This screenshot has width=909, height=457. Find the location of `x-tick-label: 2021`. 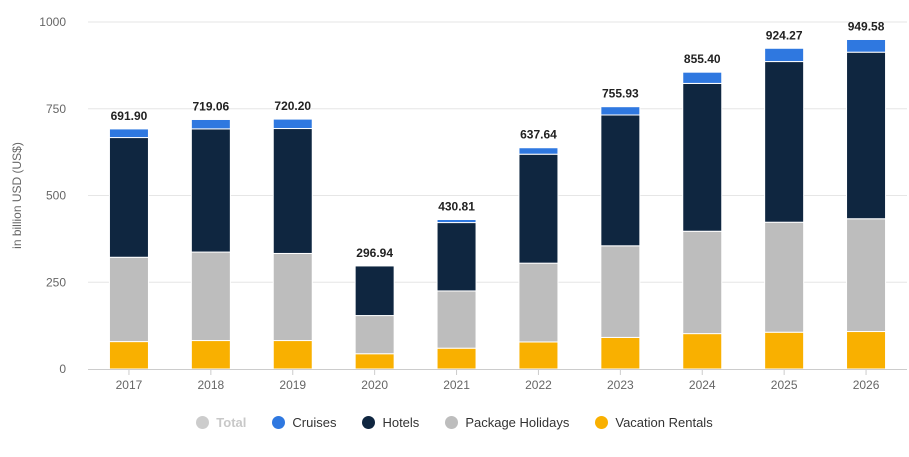

x-tick-label: 2021 is located at coordinates (456, 385).